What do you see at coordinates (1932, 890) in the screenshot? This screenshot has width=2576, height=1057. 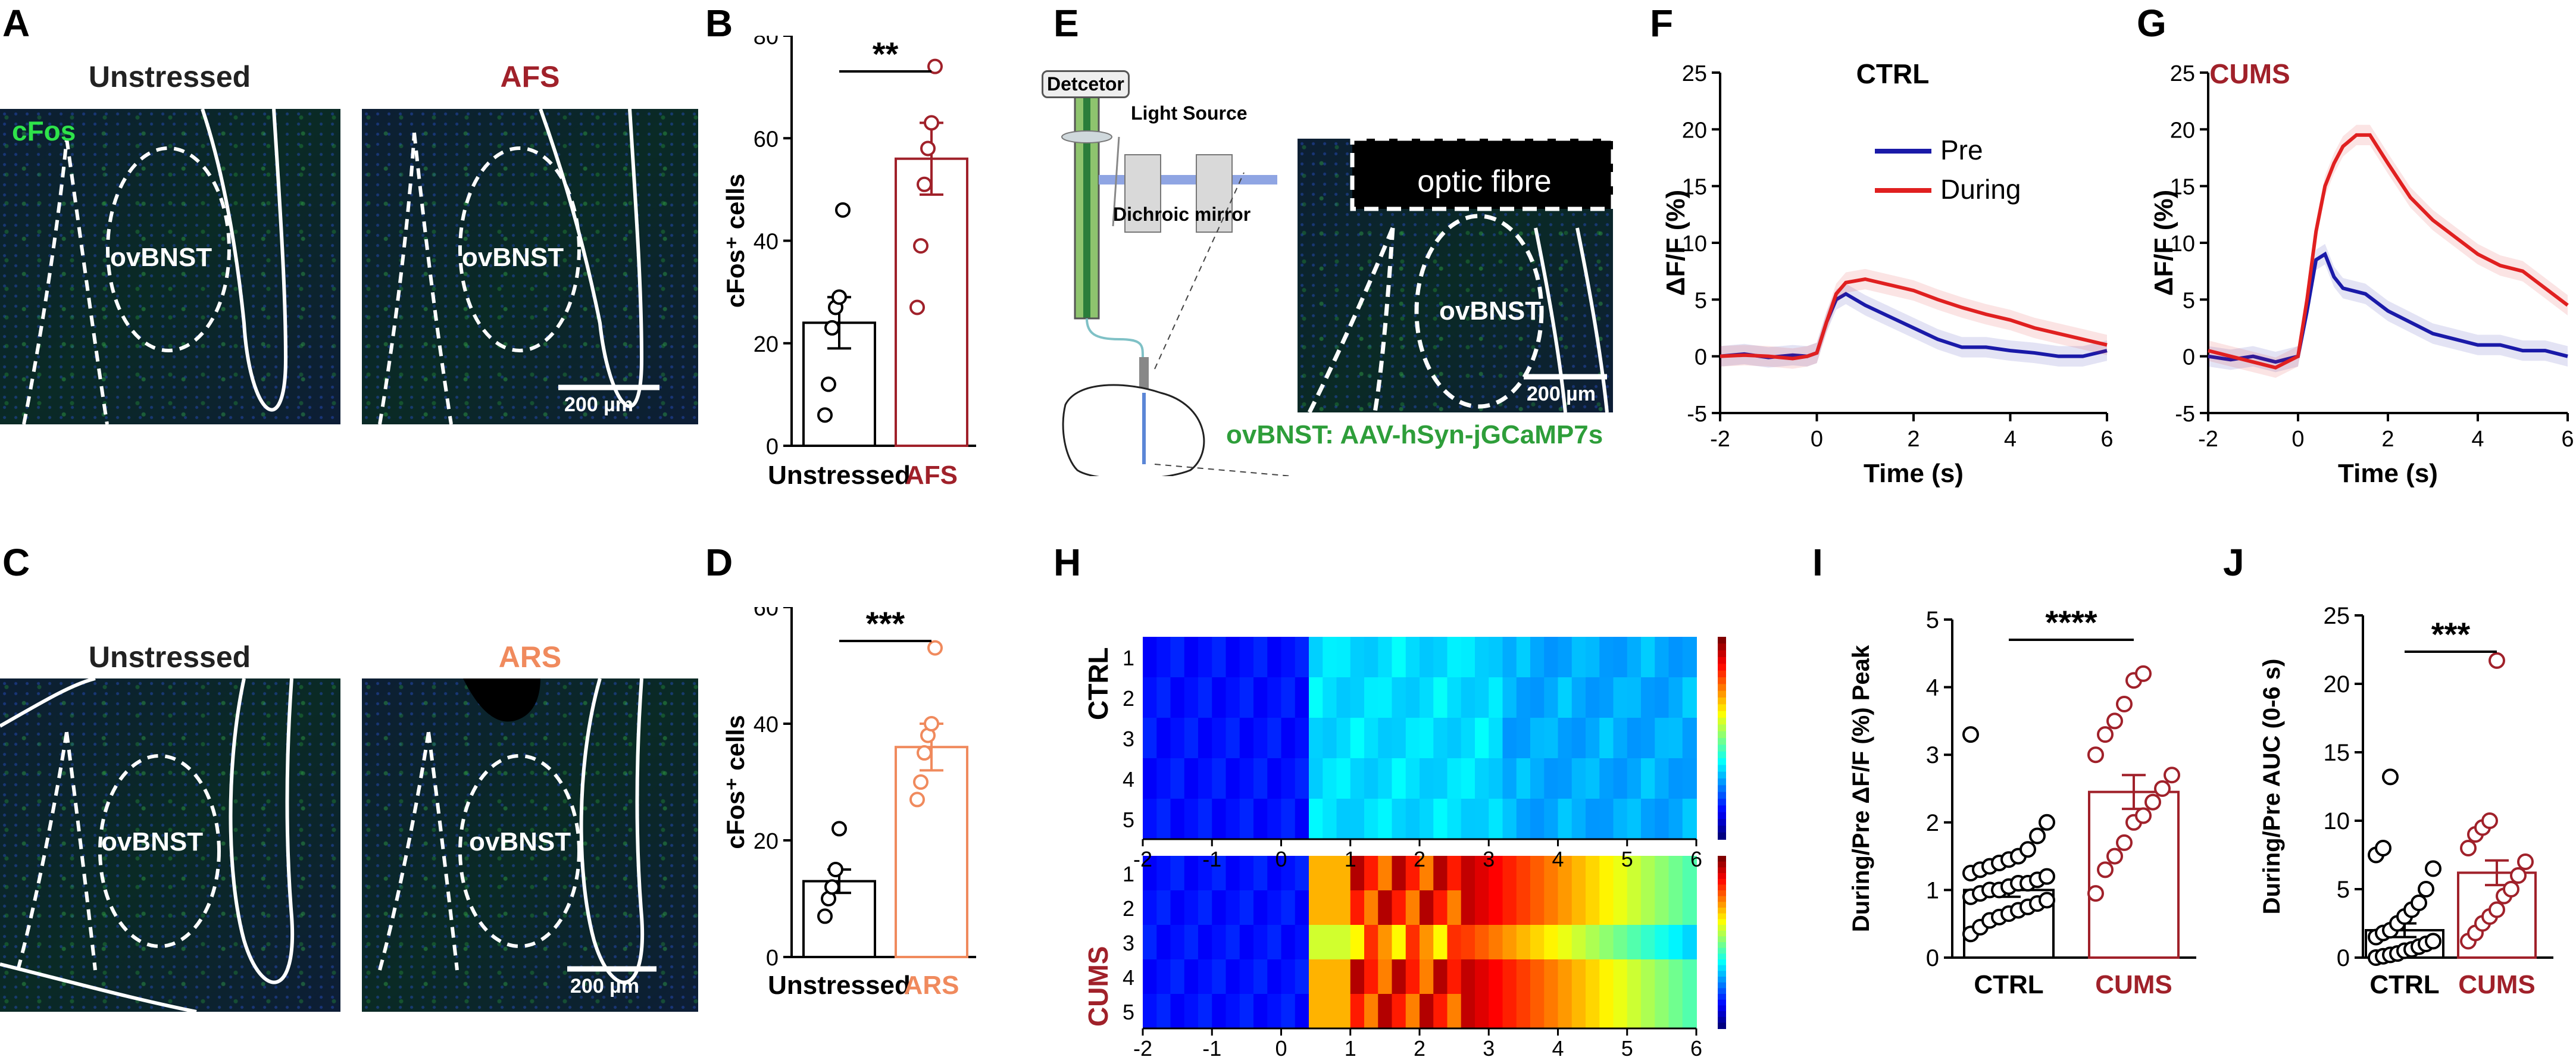 I see `y-tick-label: 1` at bounding box center [1932, 890].